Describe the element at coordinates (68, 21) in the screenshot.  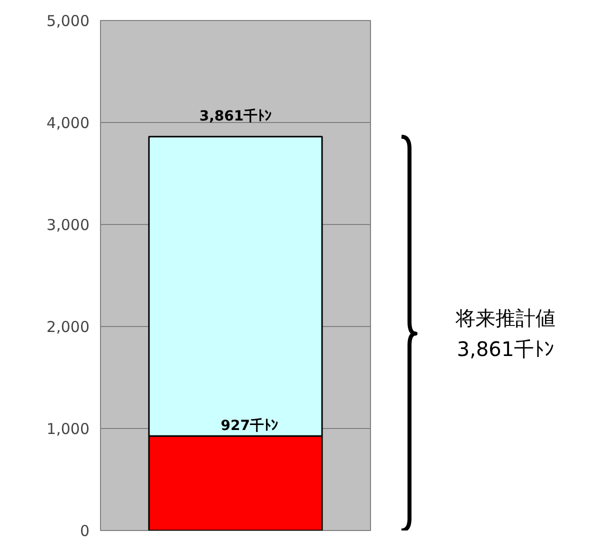
I see `y-tick-label: 5,000` at that location.